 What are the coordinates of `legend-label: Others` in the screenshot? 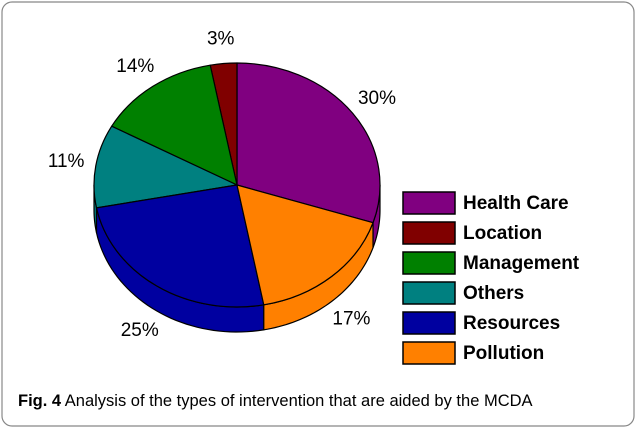 It's located at (493, 293).